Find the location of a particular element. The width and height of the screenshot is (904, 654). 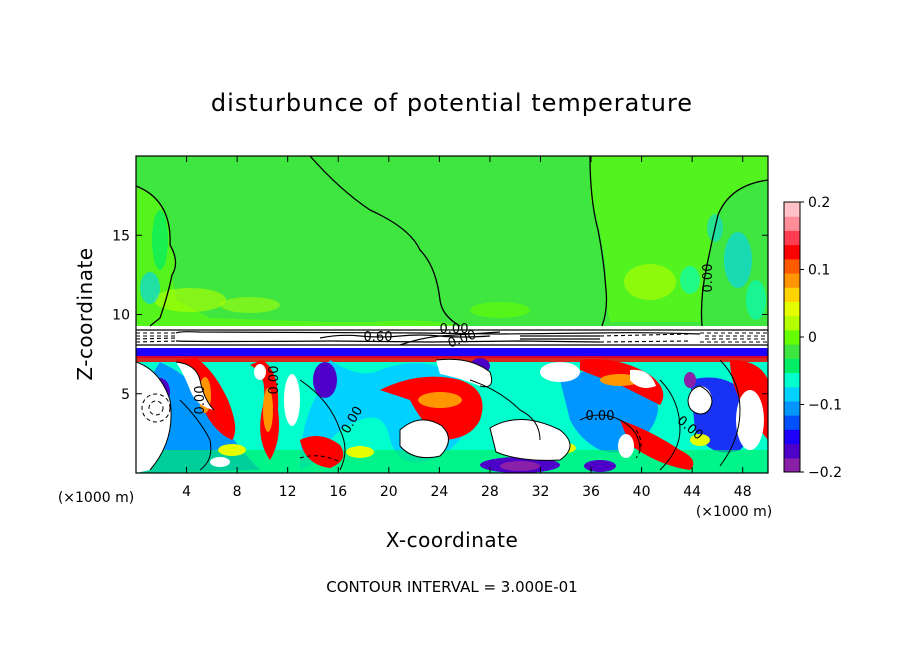

inversion-contours is located at coordinates (452, 337).